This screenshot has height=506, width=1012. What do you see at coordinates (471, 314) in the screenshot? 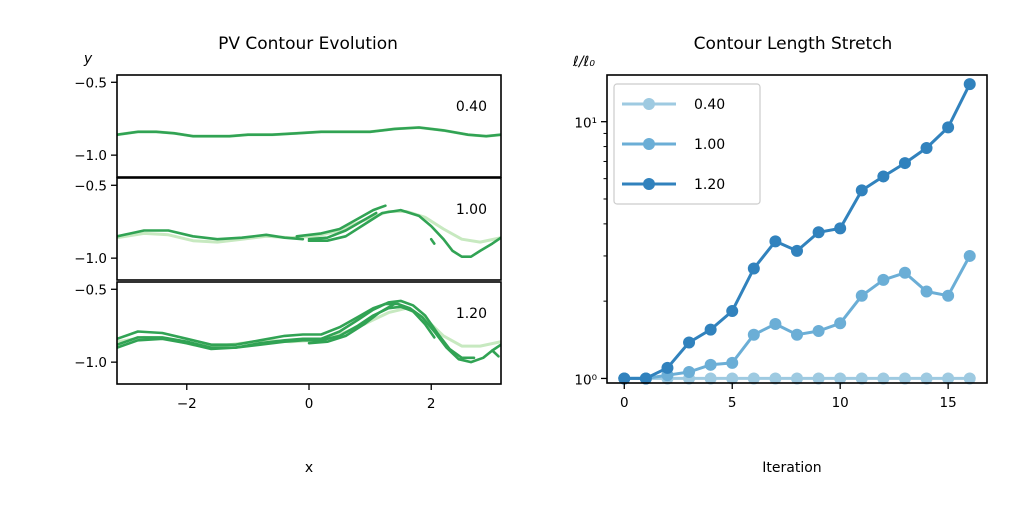
I see `panel-label: 1.20` at bounding box center [471, 314].